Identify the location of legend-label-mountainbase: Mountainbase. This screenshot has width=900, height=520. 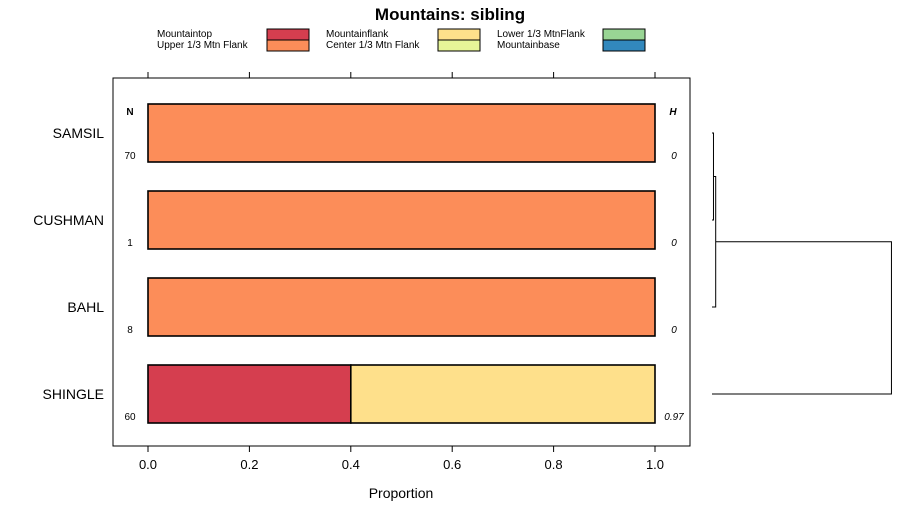
(528, 45).